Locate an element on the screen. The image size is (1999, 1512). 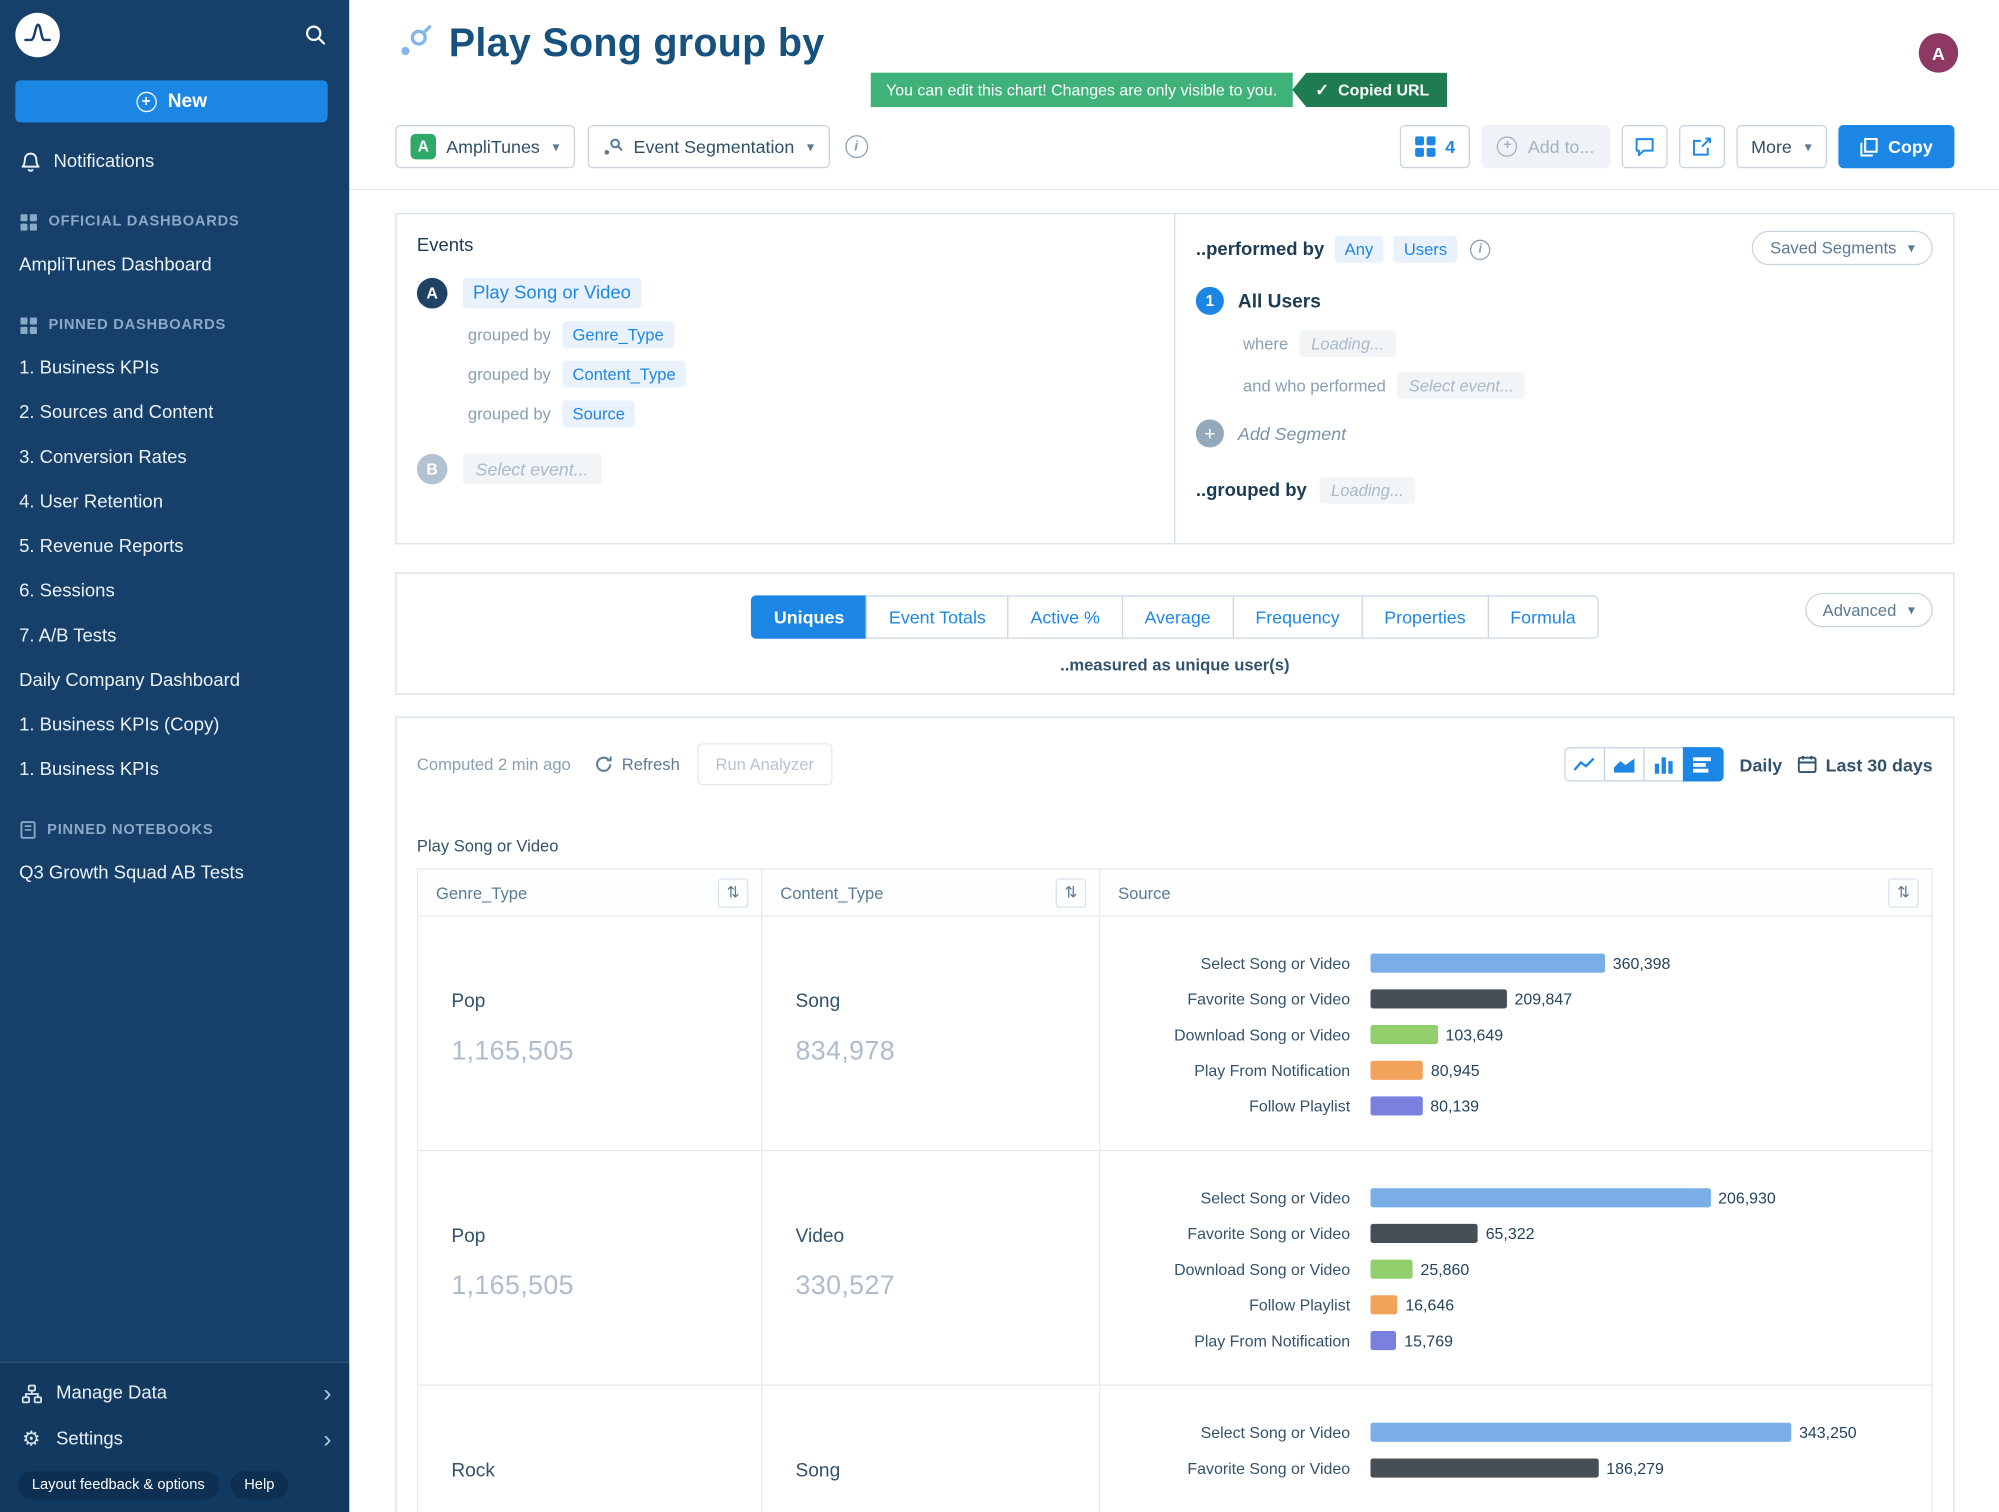
horizontal-bar-chart-button is located at coordinates (1704, 764).